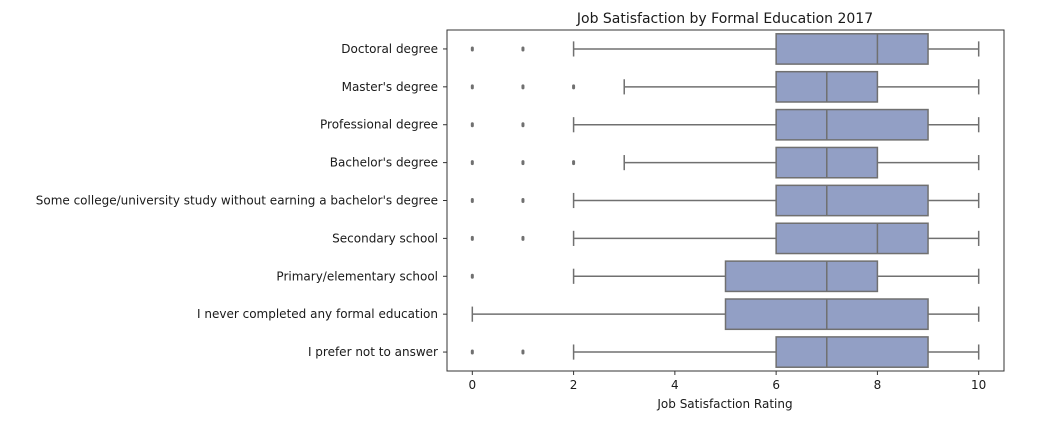 This screenshot has height=426, width=1060. What do you see at coordinates (357, 276) in the screenshot?
I see `category-label: Primary/elementary school` at bounding box center [357, 276].